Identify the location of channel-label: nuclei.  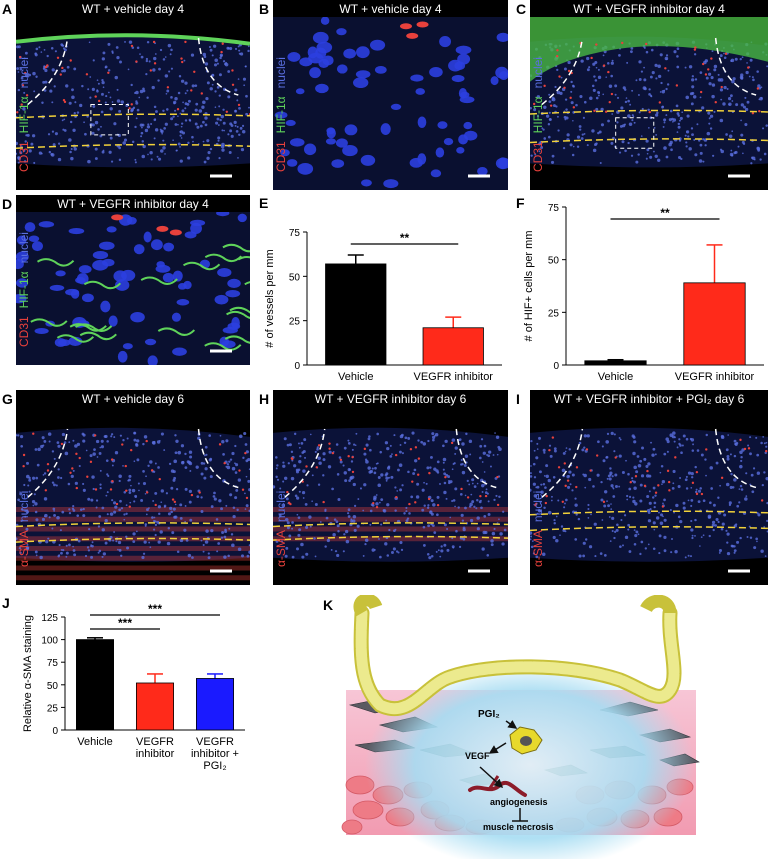
(538, 72).